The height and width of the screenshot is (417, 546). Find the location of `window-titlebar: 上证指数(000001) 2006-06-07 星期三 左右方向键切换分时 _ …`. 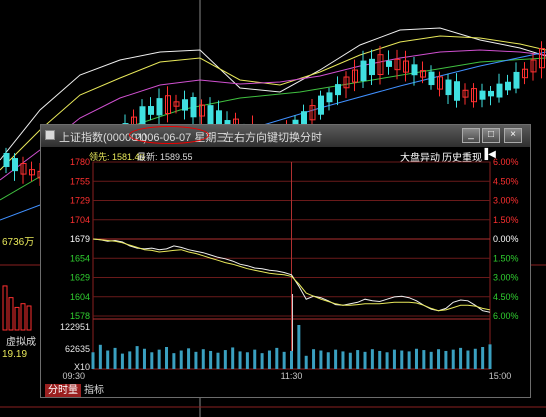

window-titlebar: 上证指数(000001) 2006-06-07 星期三 左右方向键切换分时 _ … is located at coordinates (285, 136).